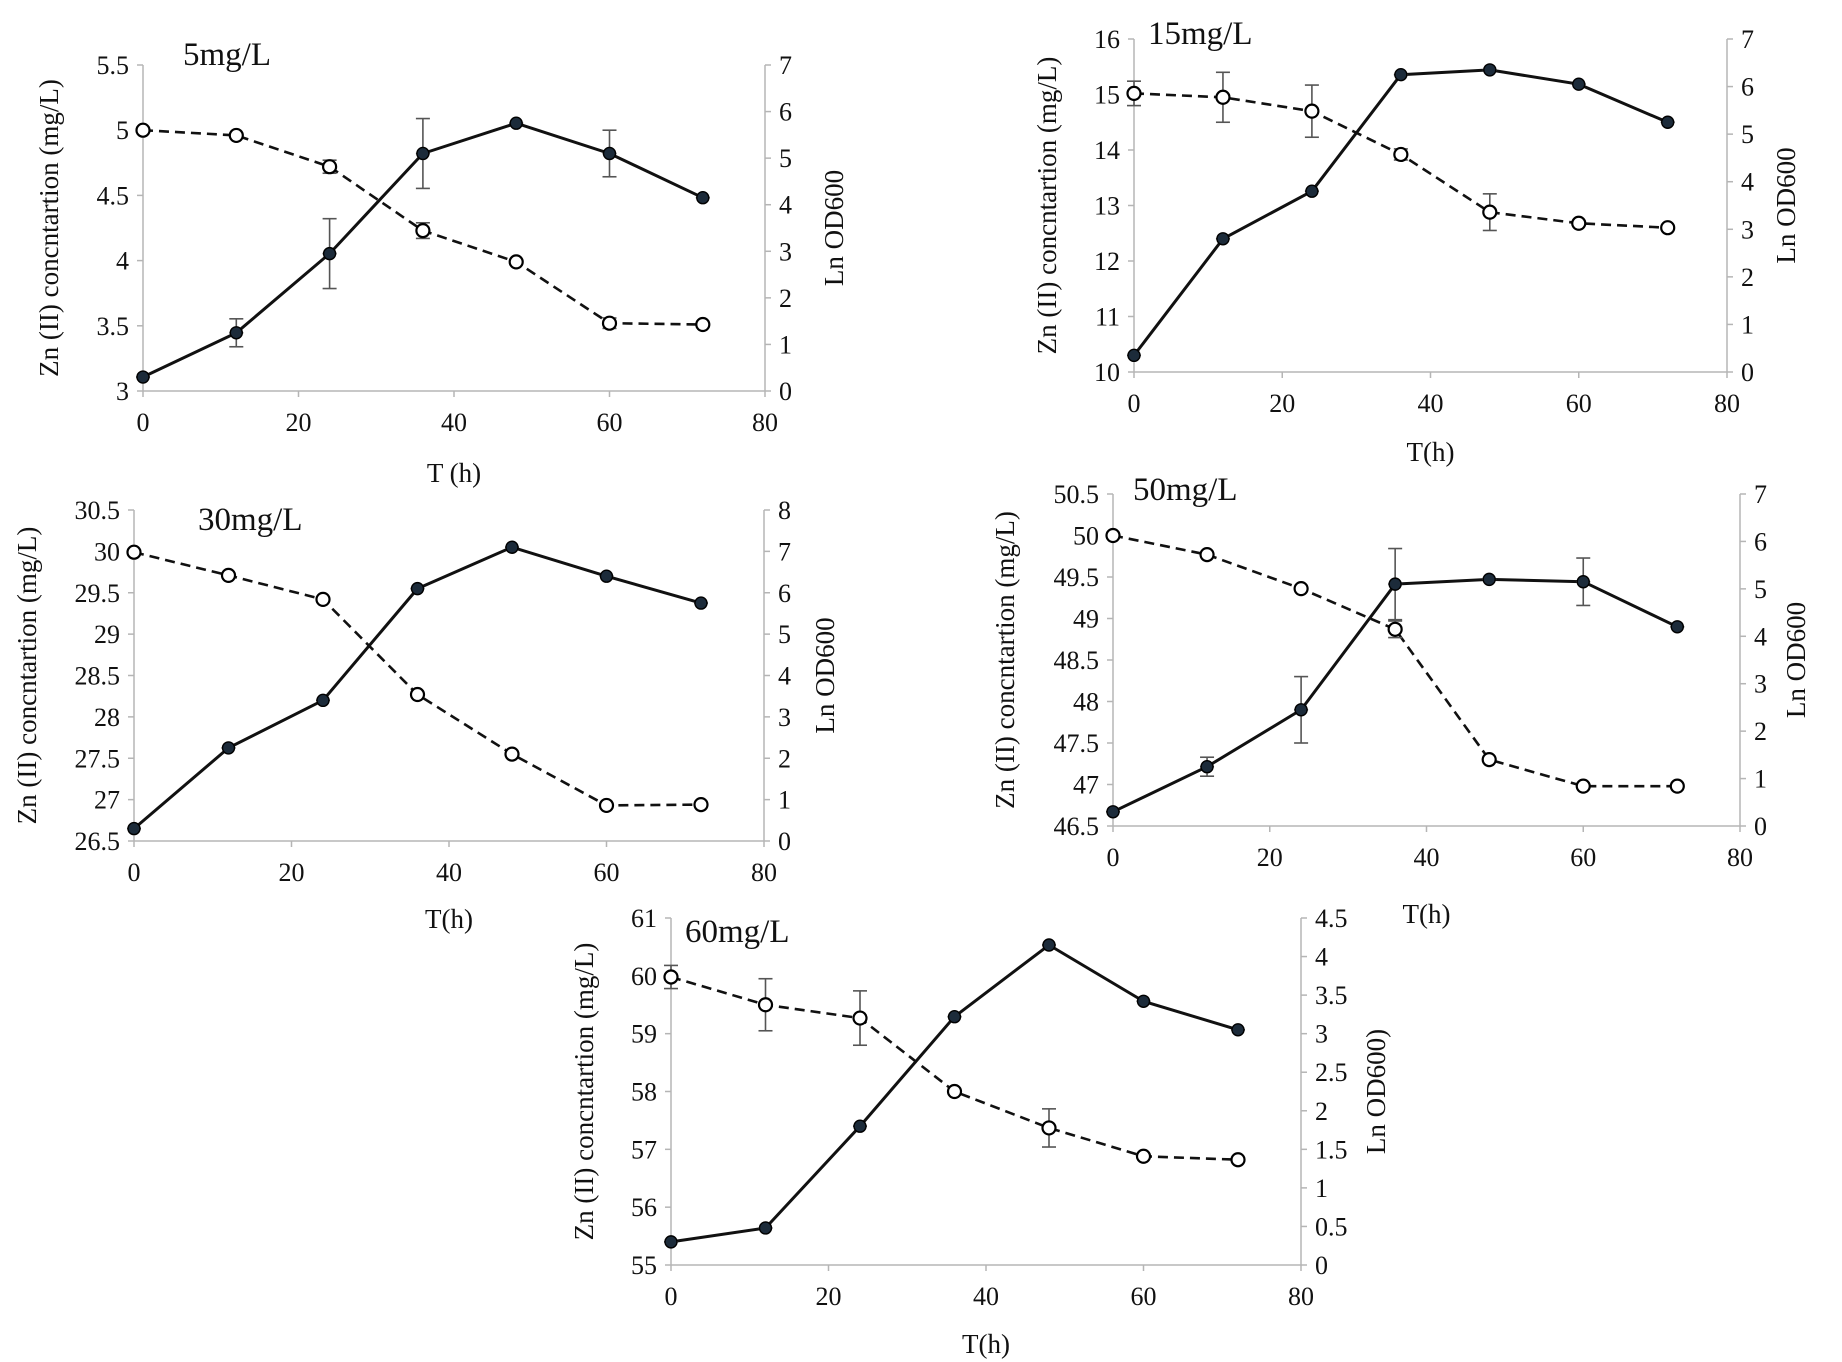 The image size is (1842, 1362). I want to click on y-tick-label: 4.5, so click(113, 195).